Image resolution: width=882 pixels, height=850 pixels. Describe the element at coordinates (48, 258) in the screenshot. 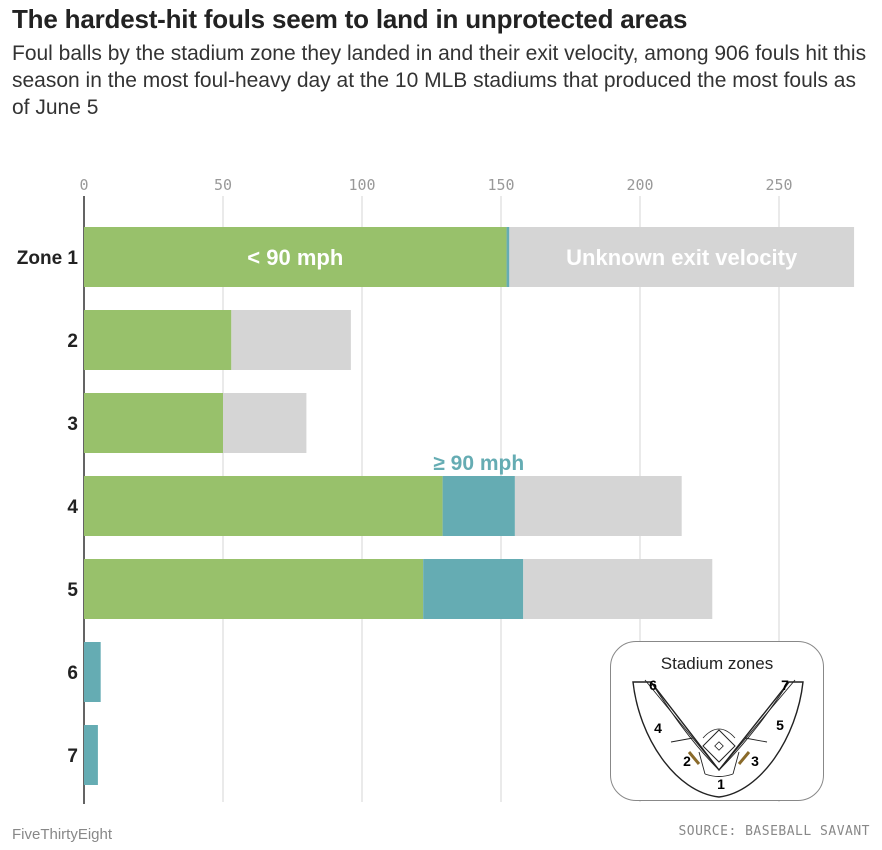

I see `category-label: Zone 1` at that location.